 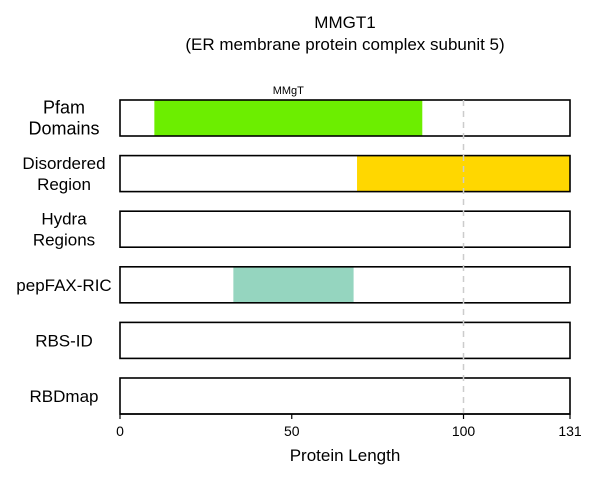 I want to click on track-row: Disordered Region, so click(x=296, y=174).